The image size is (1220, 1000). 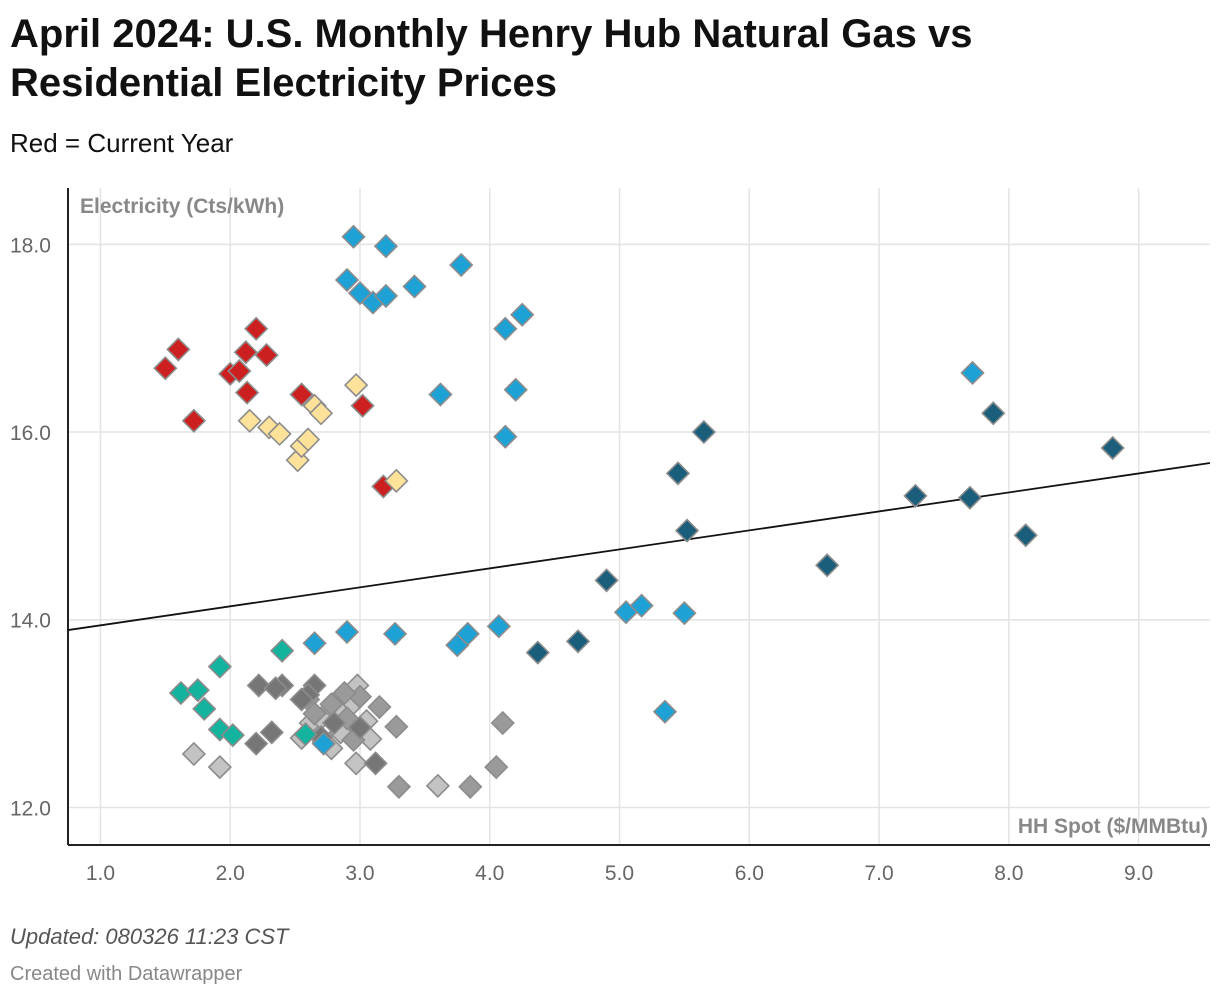 What do you see at coordinates (126, 974) in the screenshot?
I see `credit-line: Created with Datawrapper` at bounding box center [126, 974].